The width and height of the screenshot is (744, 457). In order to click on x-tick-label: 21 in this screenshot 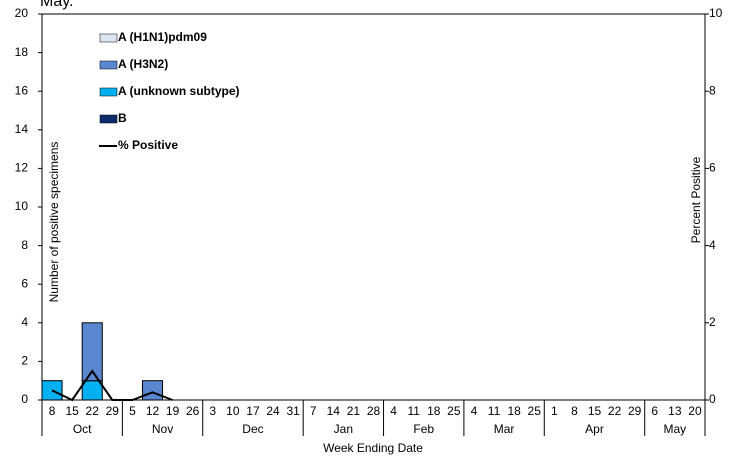, I will do `click(354, 411)`.